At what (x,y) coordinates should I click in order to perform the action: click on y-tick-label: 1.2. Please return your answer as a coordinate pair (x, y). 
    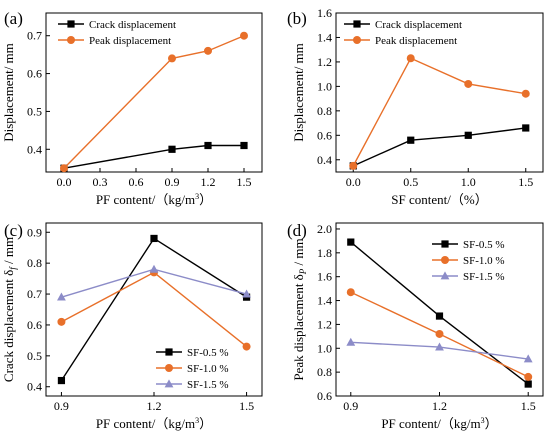
    Looking at the image, I should click on (324, 62).